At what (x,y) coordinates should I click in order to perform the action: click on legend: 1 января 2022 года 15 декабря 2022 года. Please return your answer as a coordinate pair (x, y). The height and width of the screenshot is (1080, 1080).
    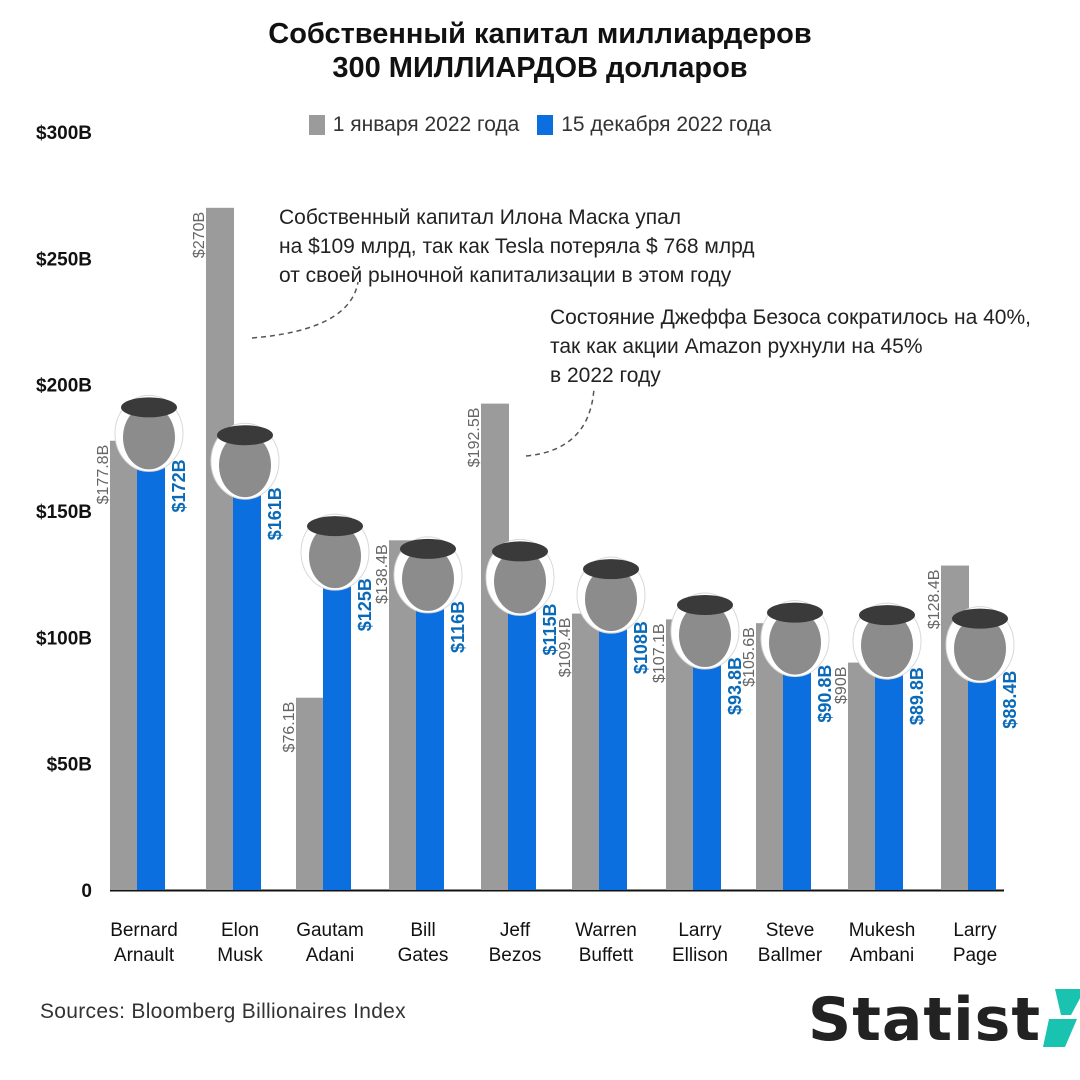
    Looking at the image, I should click on (540, 127).